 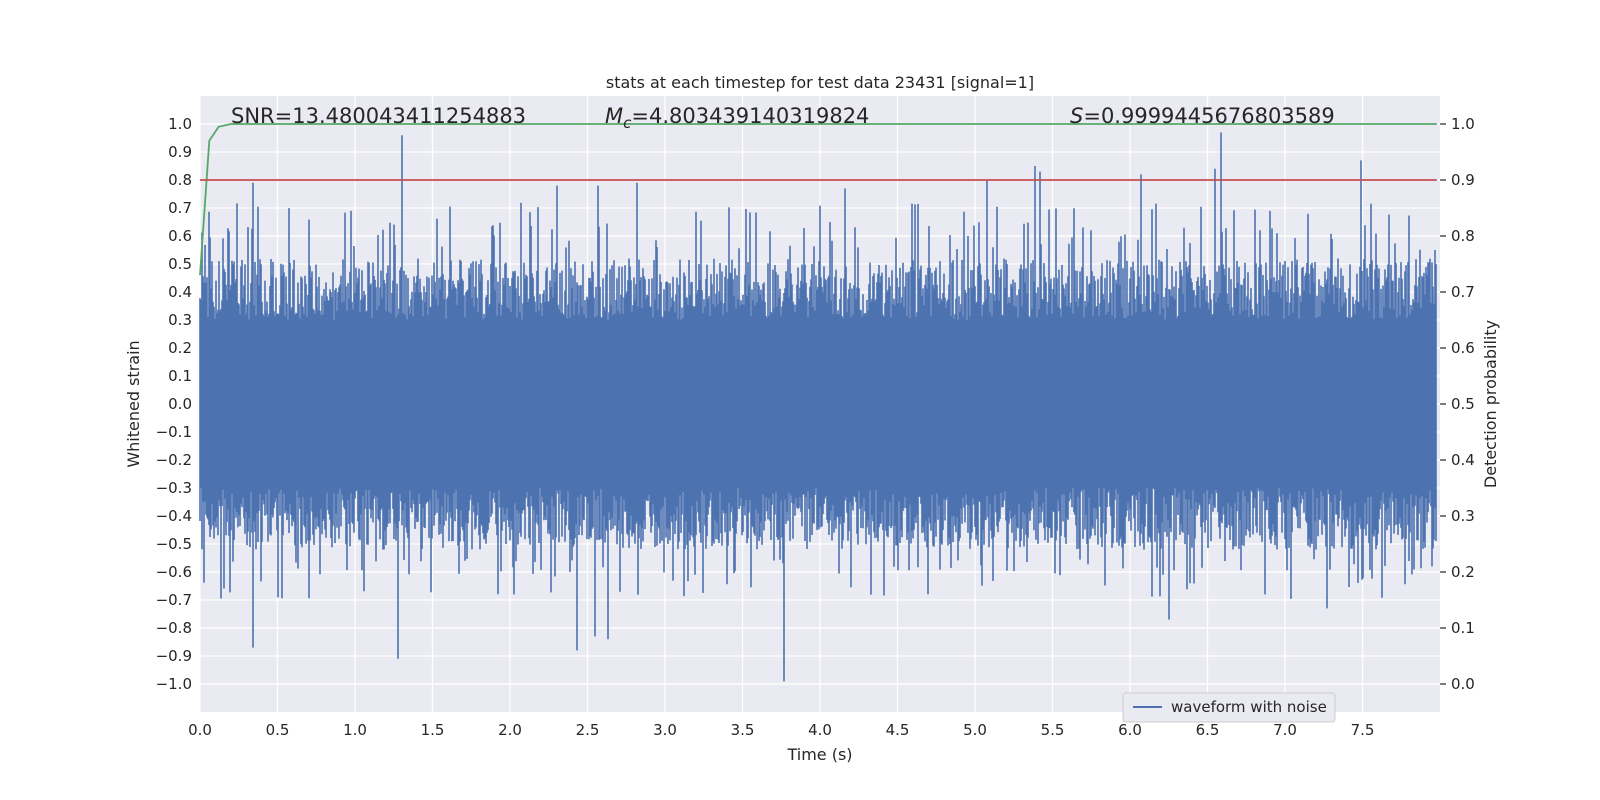 What do you see at coordinates (1463, 460) in the screenshot?
I see `y-right-tick-label: 0.4` at bounding box center [1463, 460].